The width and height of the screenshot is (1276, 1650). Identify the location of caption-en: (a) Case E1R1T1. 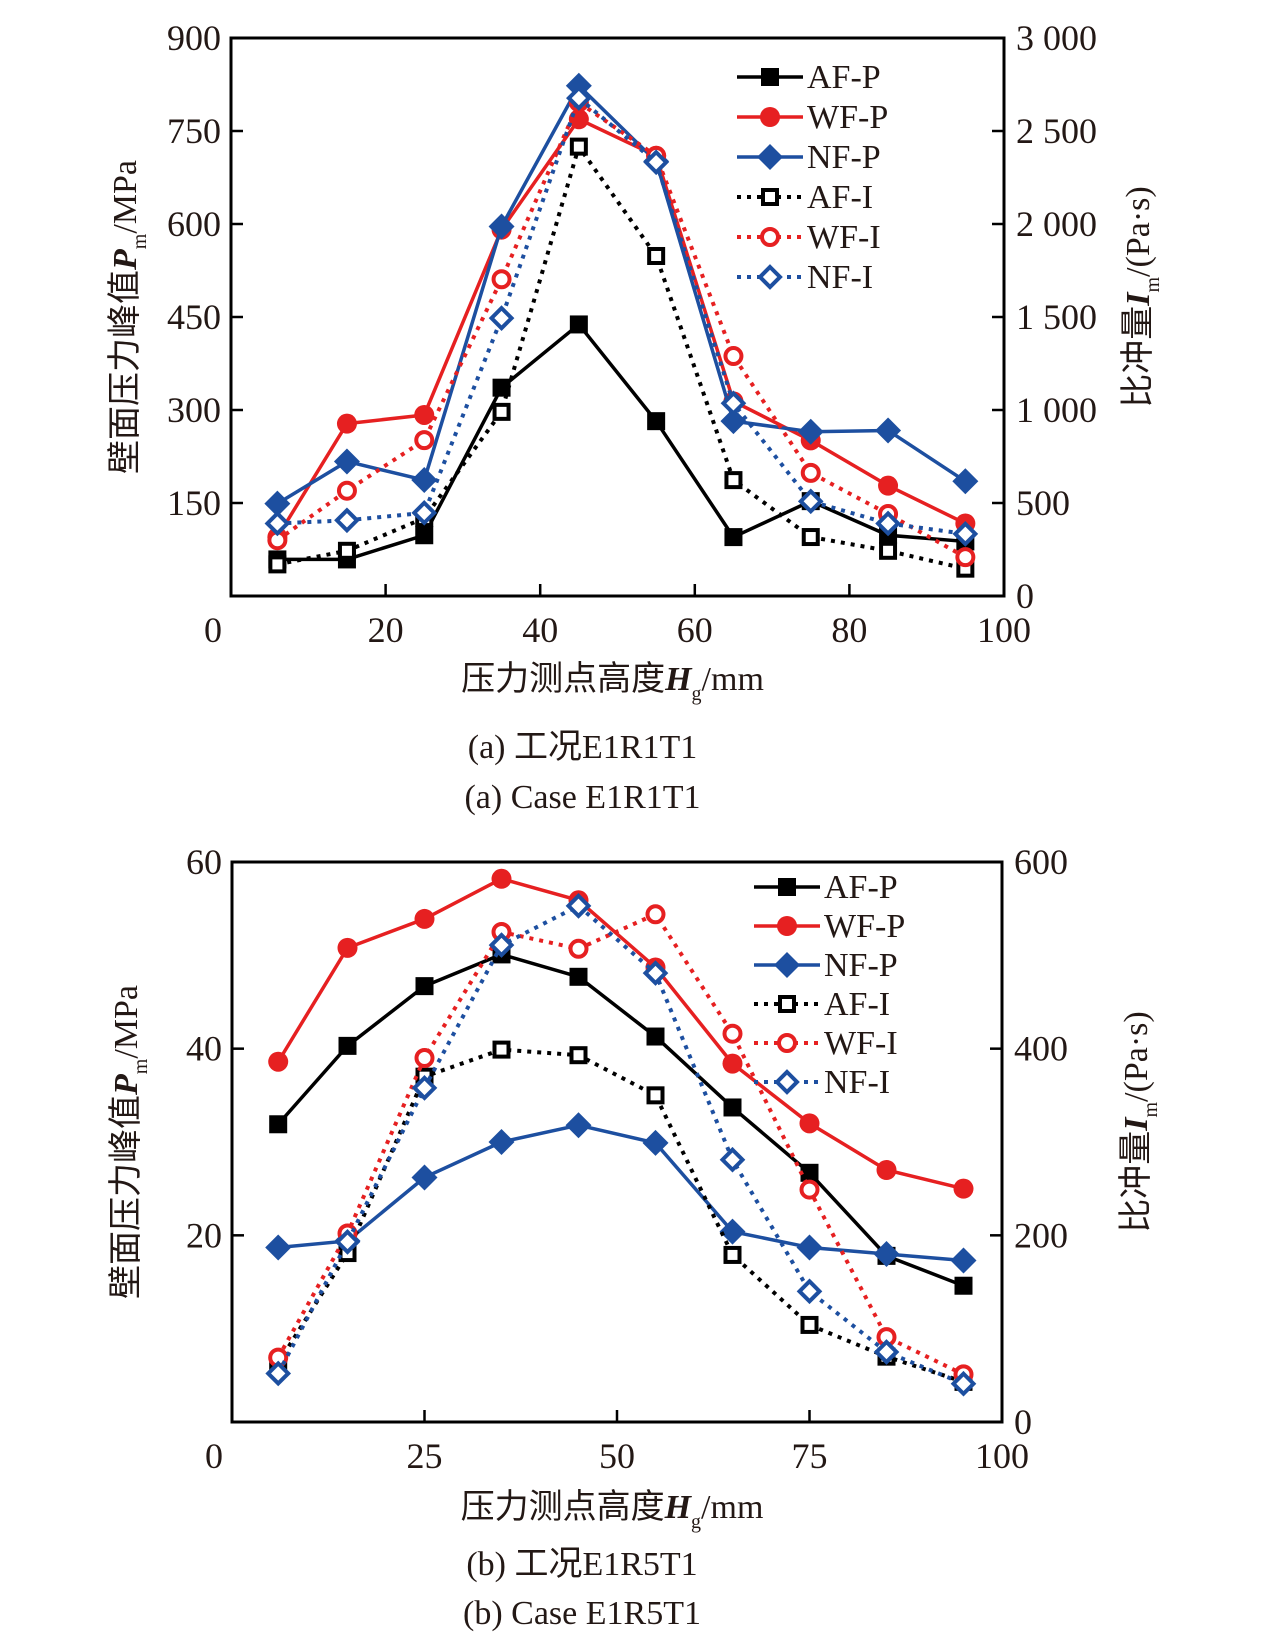
(582, 797).